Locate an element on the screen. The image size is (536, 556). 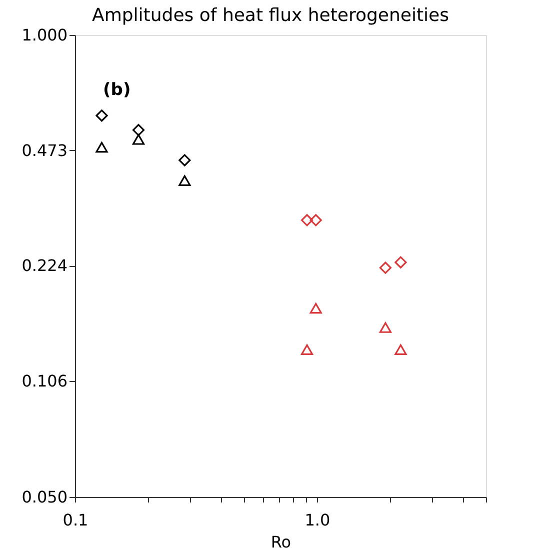
chart-title: Amplitudes of heat flux heterogeneities is located at coordinates (270, 15).